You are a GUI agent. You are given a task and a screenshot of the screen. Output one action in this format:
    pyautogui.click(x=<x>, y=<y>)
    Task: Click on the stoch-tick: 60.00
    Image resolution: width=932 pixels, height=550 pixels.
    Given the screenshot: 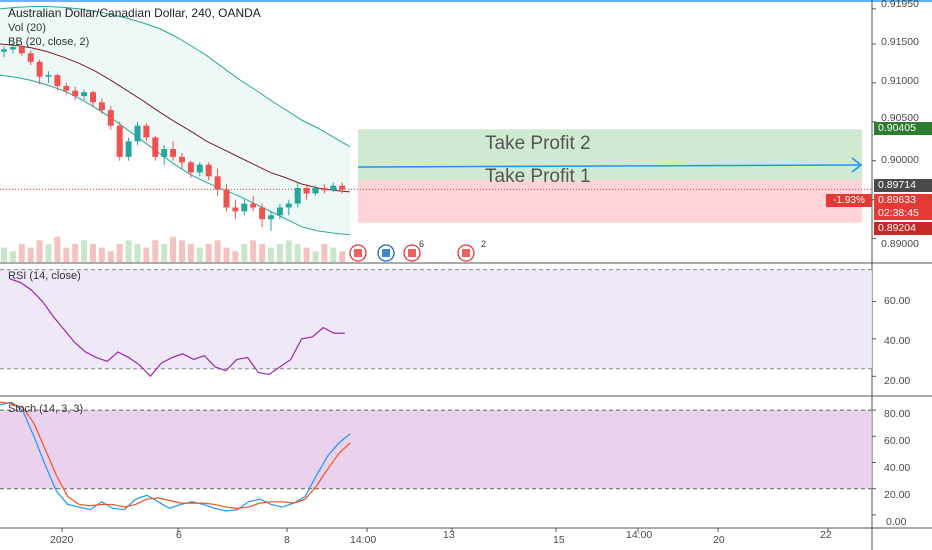 What is the action you would take?
    pyautogui.click(x=897, y=441)
    